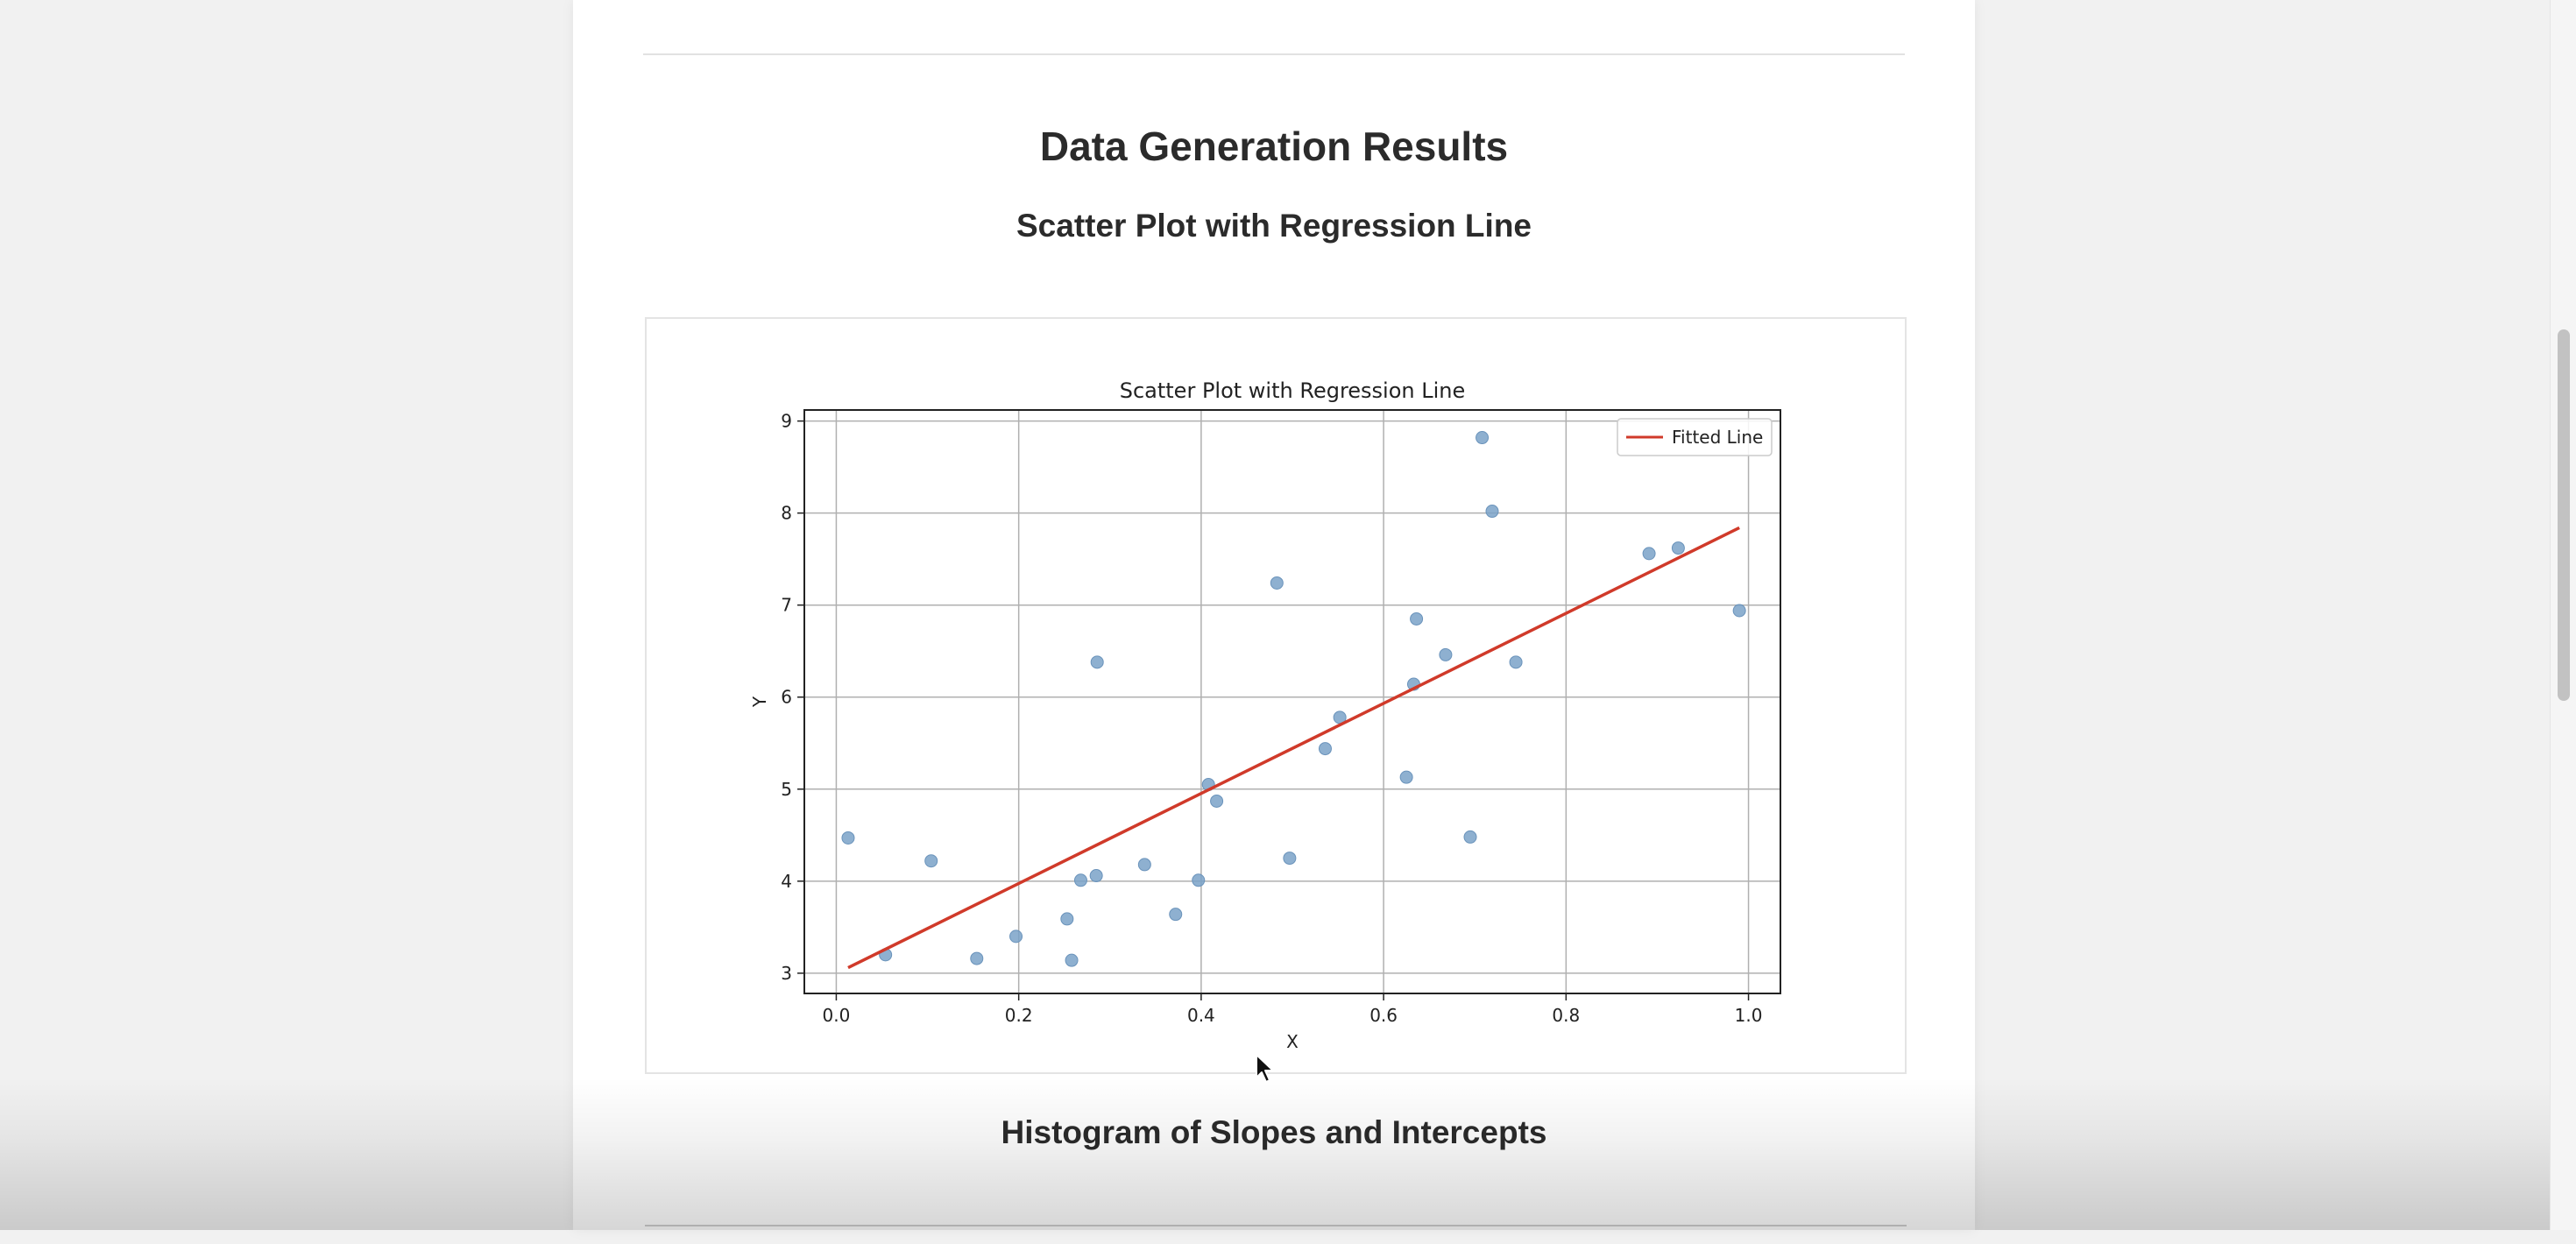 The width and height of the screenshot is (2576, 1244). I want to click on mouse-pointer-icon, so click(1265, 1068).